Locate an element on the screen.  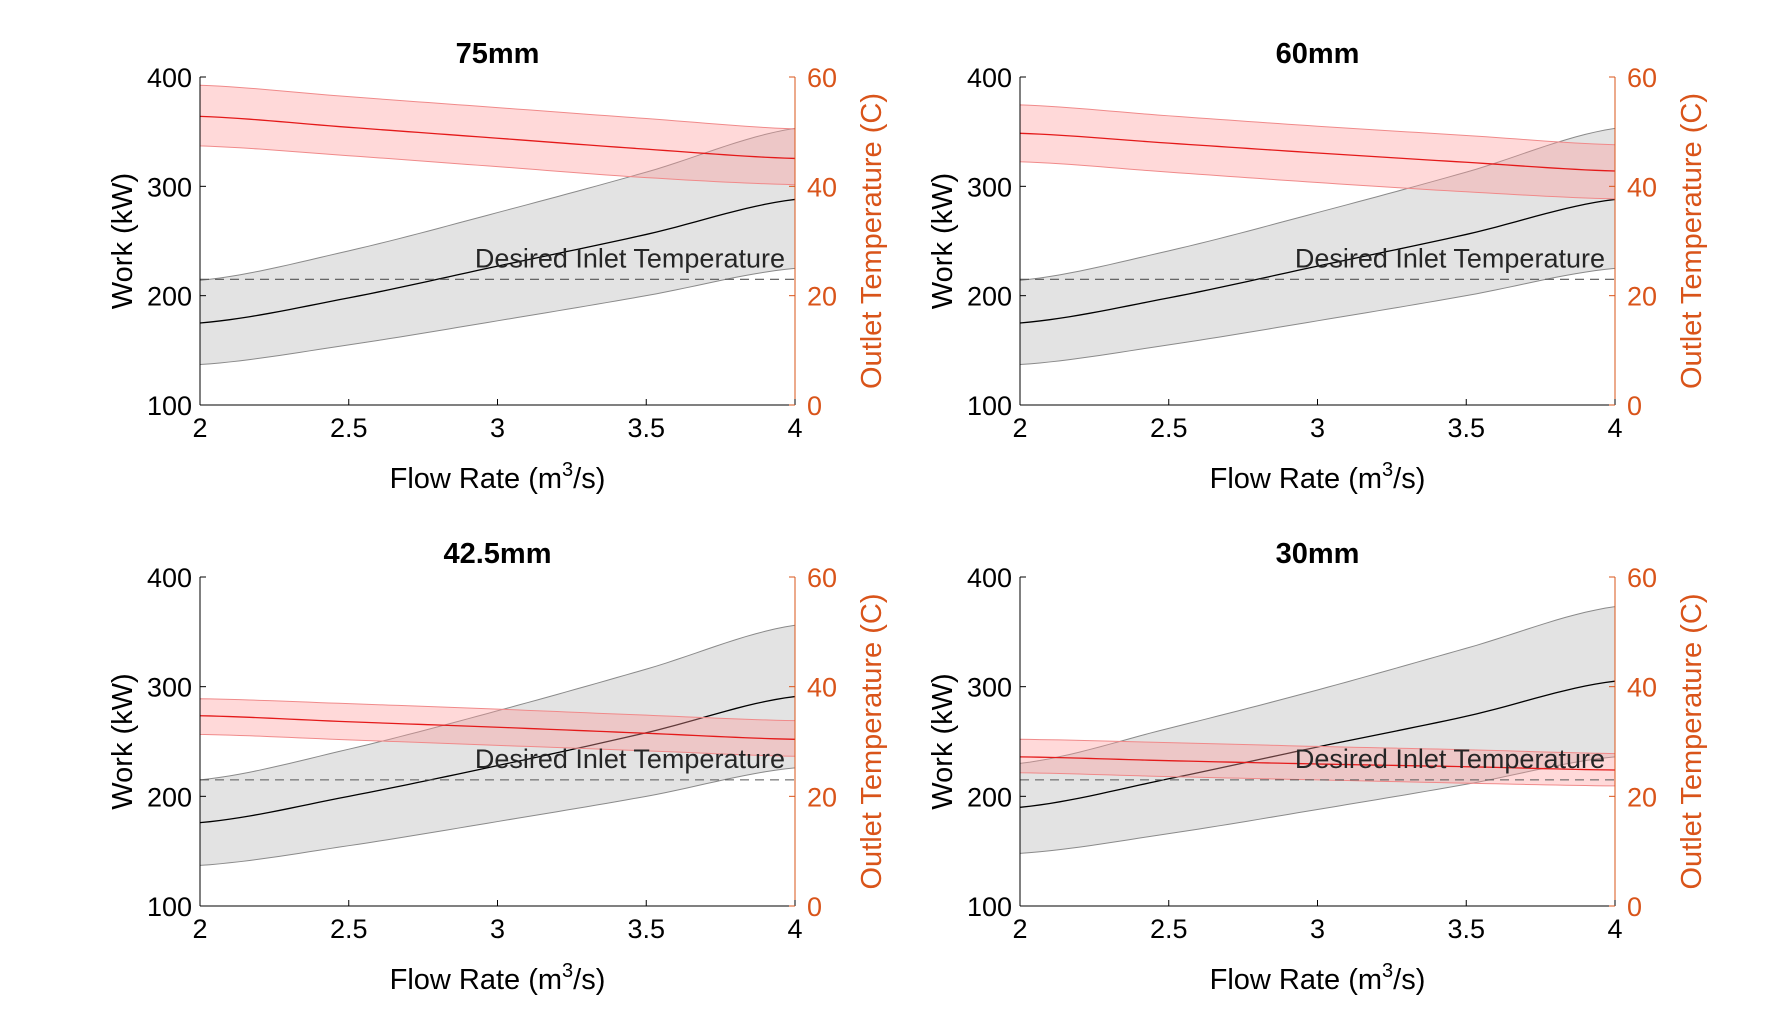
chart-title: 30mm is located at coordinates (1318, 554).